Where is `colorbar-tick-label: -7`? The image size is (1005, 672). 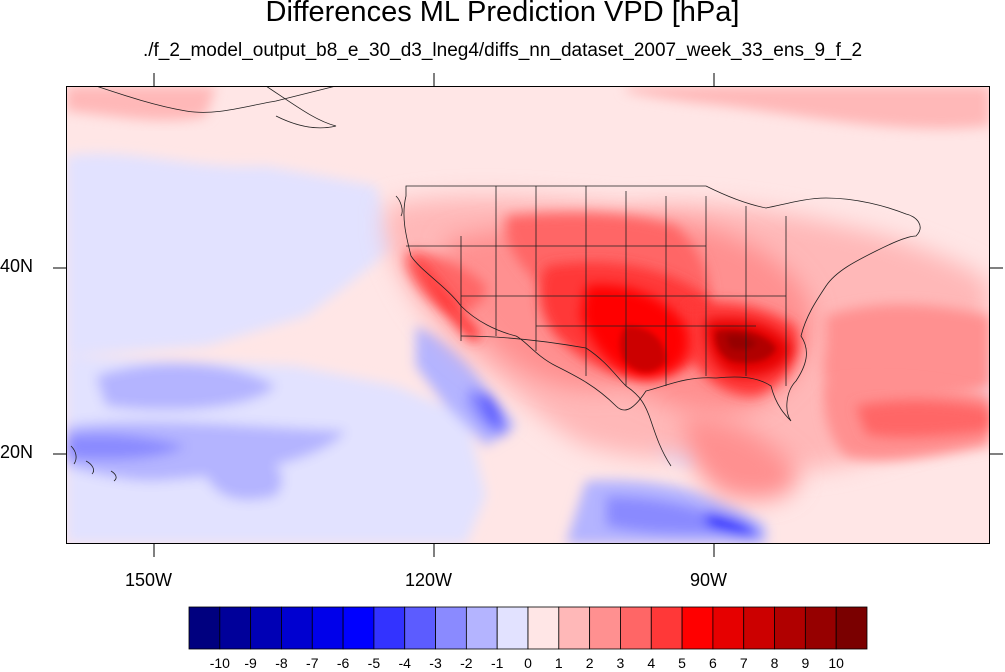 colorbar-tick-label: -7 is located at coordinates (312, 663).